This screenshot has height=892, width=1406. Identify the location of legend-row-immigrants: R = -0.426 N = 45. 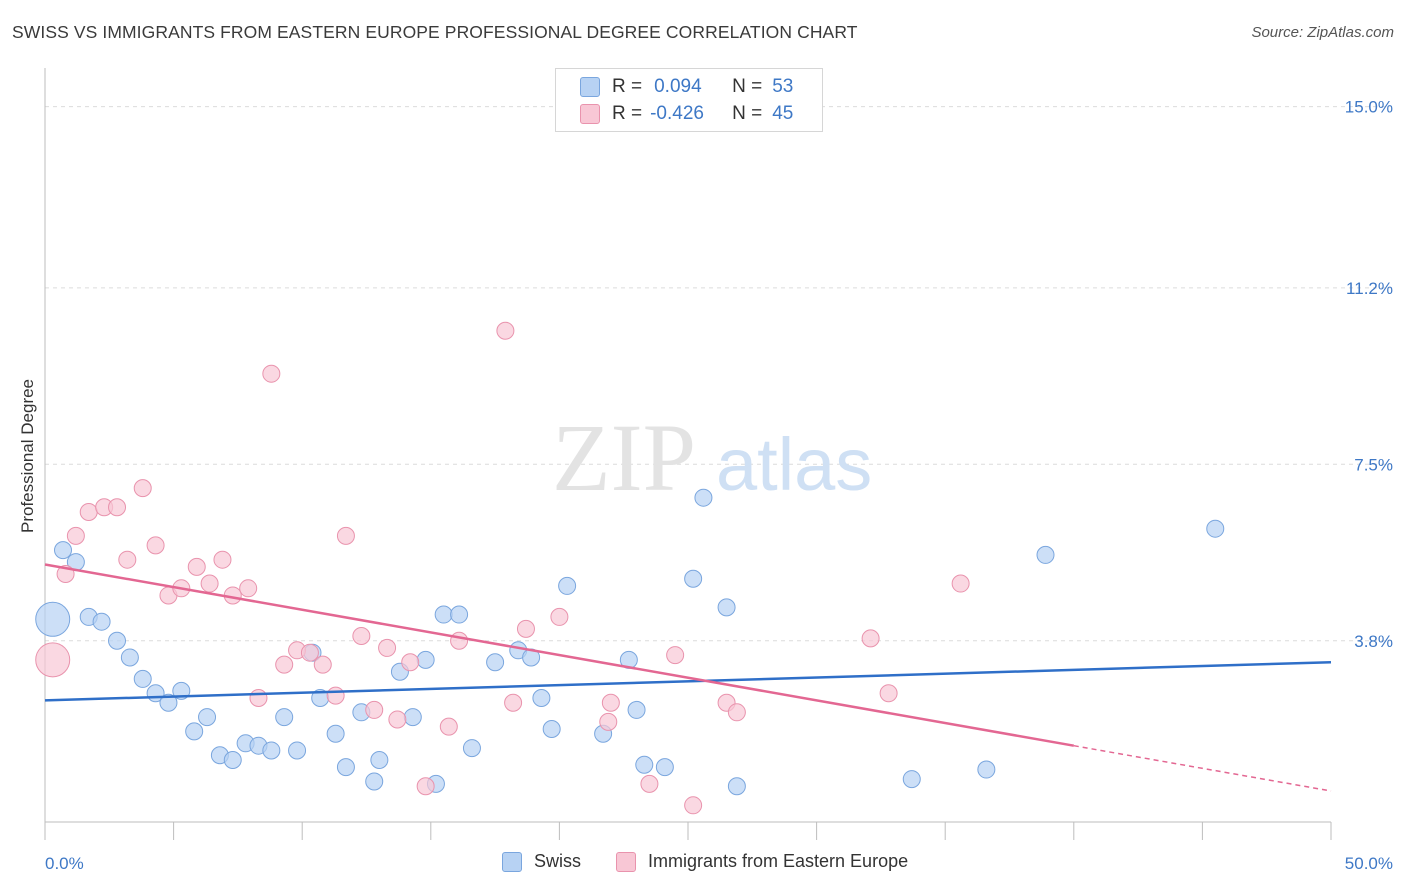
(686, 114).